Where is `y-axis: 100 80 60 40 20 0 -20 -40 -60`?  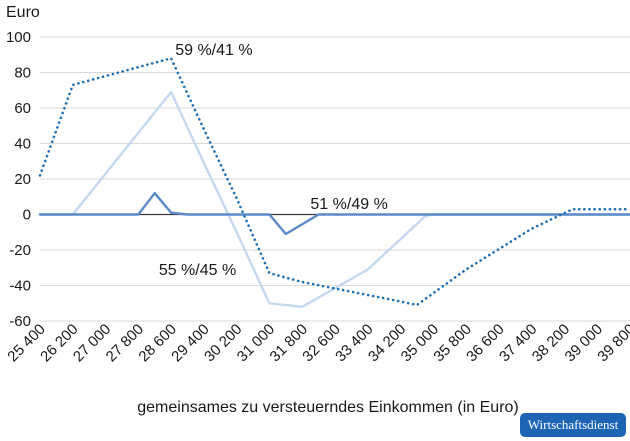
y-axis: 100 80 60 40 20 0 -20 -40 -60 is located at coordinates (18, 179).